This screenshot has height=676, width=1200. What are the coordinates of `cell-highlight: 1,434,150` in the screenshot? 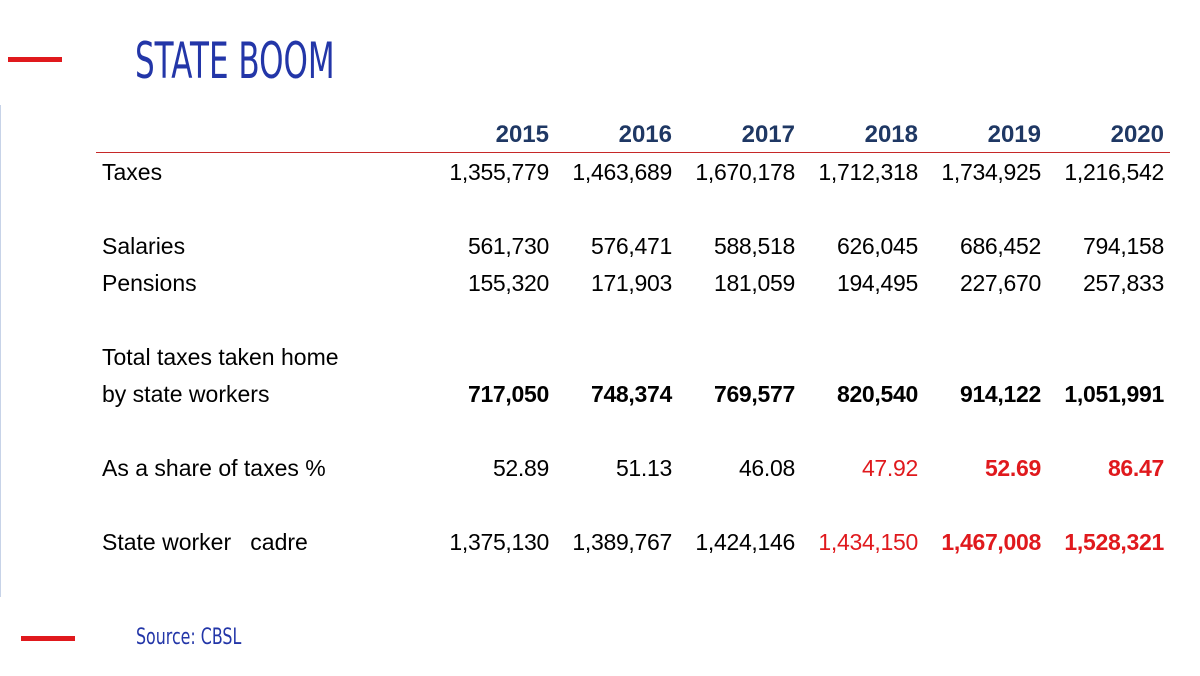 It's located at (868, 542).